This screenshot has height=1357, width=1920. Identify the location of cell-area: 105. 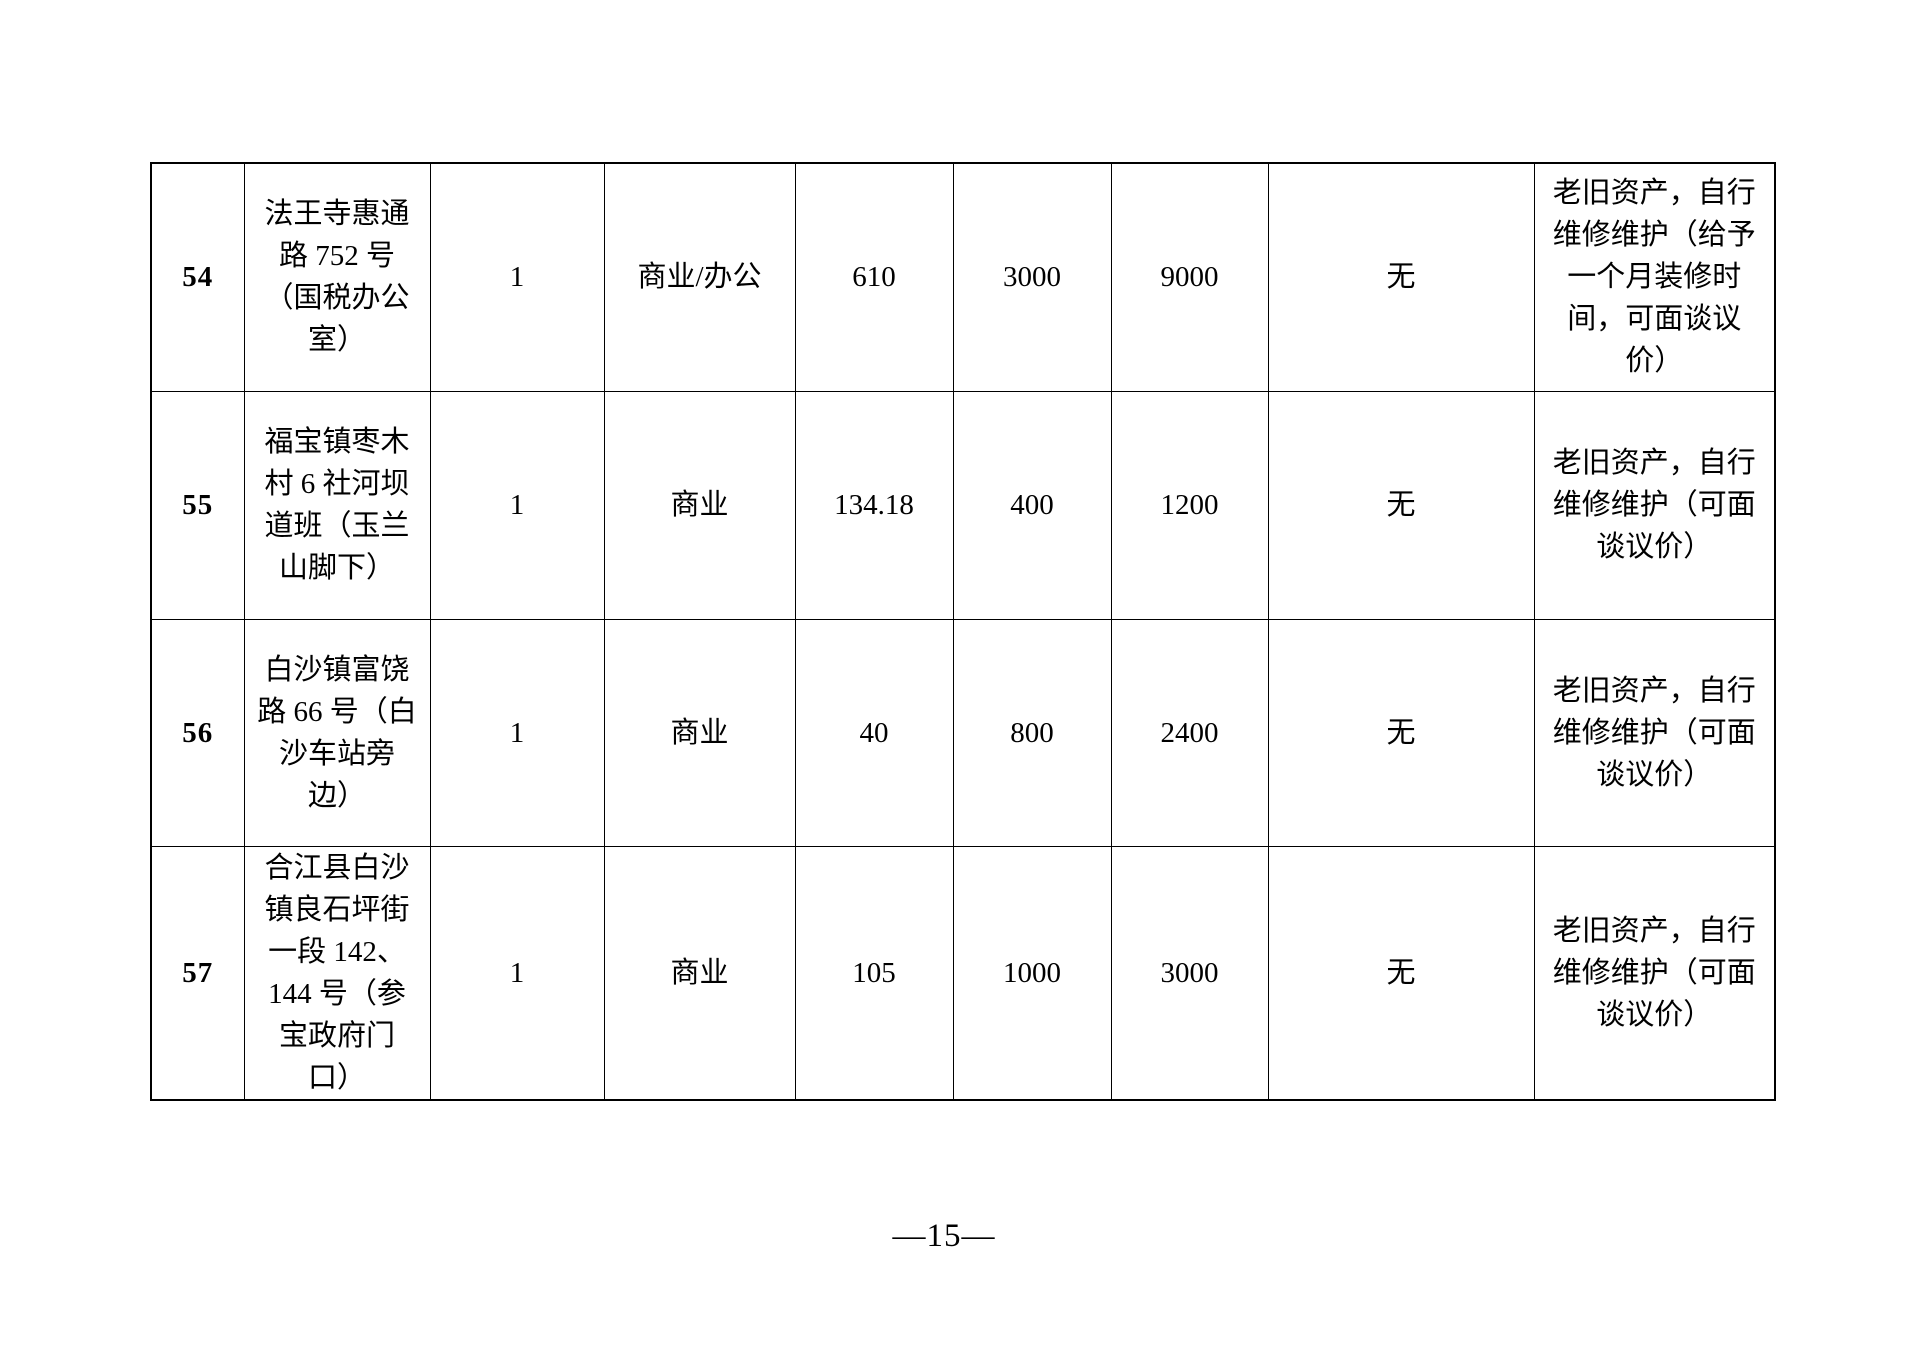
(874, 972).